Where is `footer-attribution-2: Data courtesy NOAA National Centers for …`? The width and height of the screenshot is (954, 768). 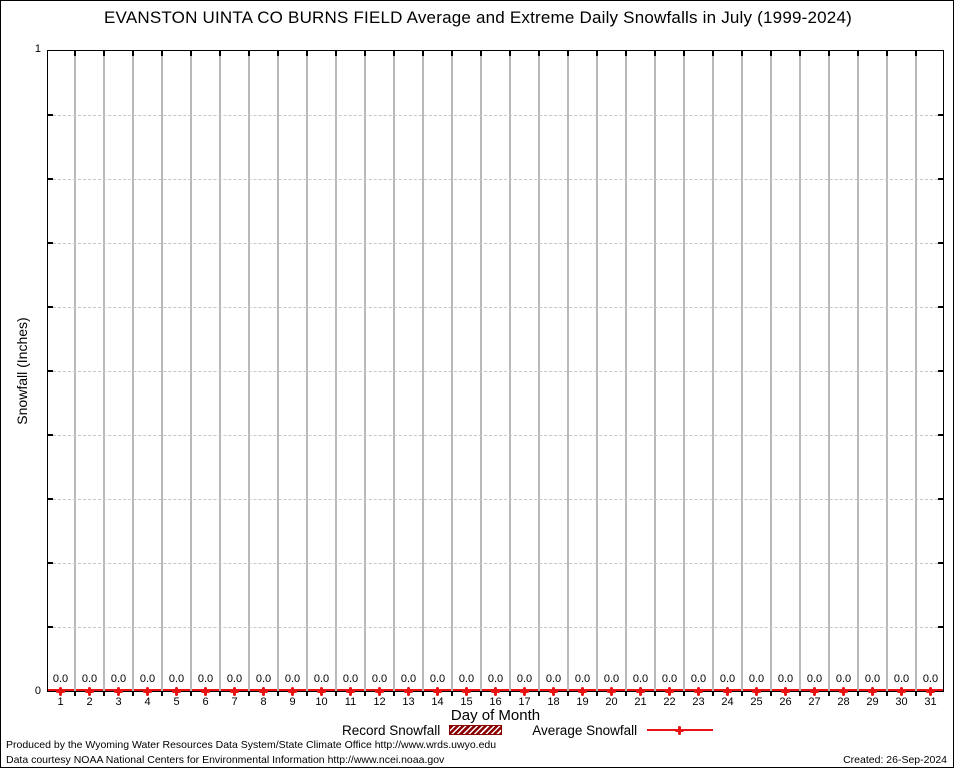
footer-attribution-2: Data courtesy NOAA National Centers for … is located at coordinates (225, 760).